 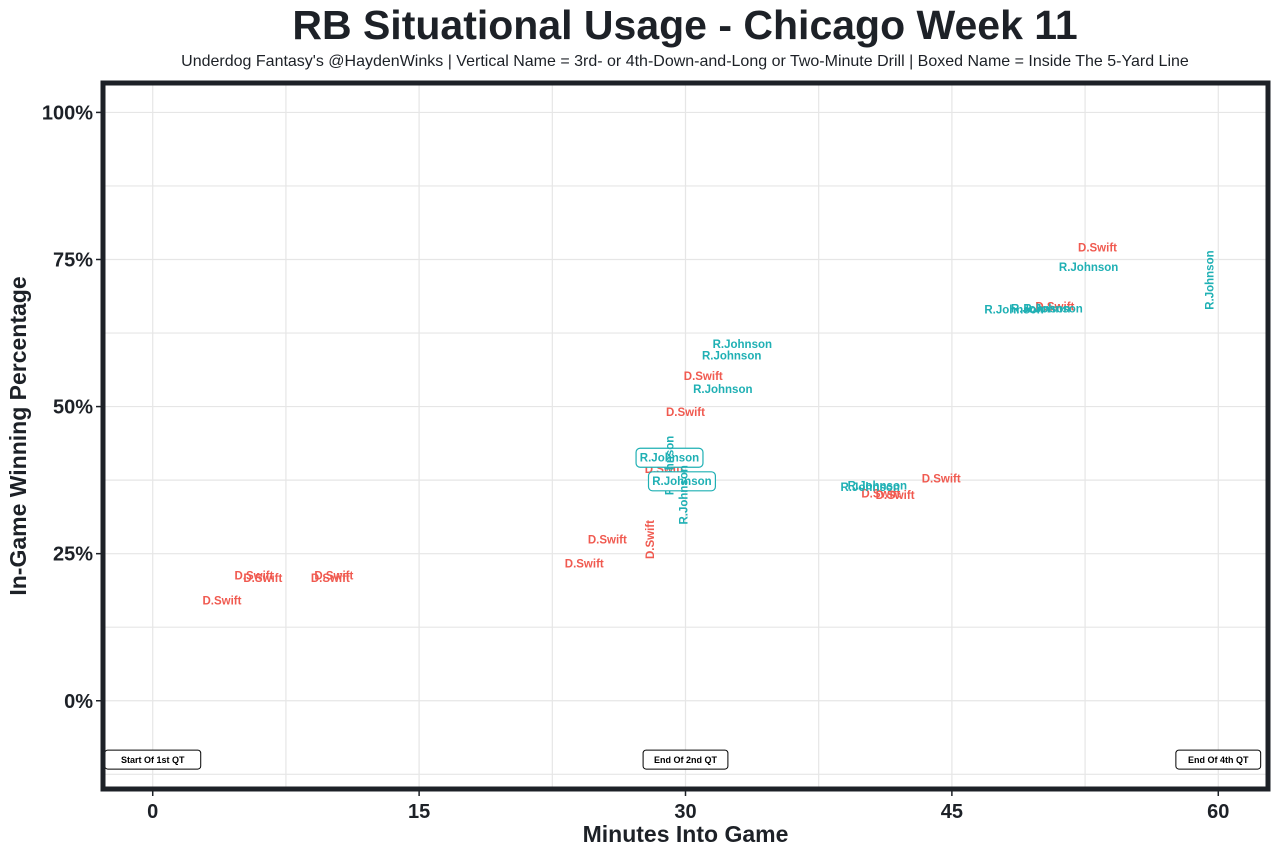 I want to click on x-axis-ticks: 0 15 30 45 60, so click(x=688, y=807).